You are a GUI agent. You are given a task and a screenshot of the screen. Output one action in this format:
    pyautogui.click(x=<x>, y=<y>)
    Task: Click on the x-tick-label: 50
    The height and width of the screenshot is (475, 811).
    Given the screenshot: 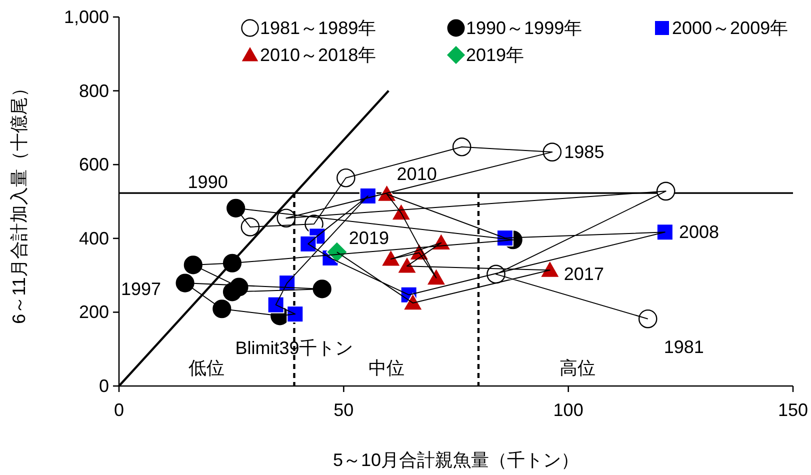 What is the action you would take?
    pyautogui.click(x=344, y=410)
    